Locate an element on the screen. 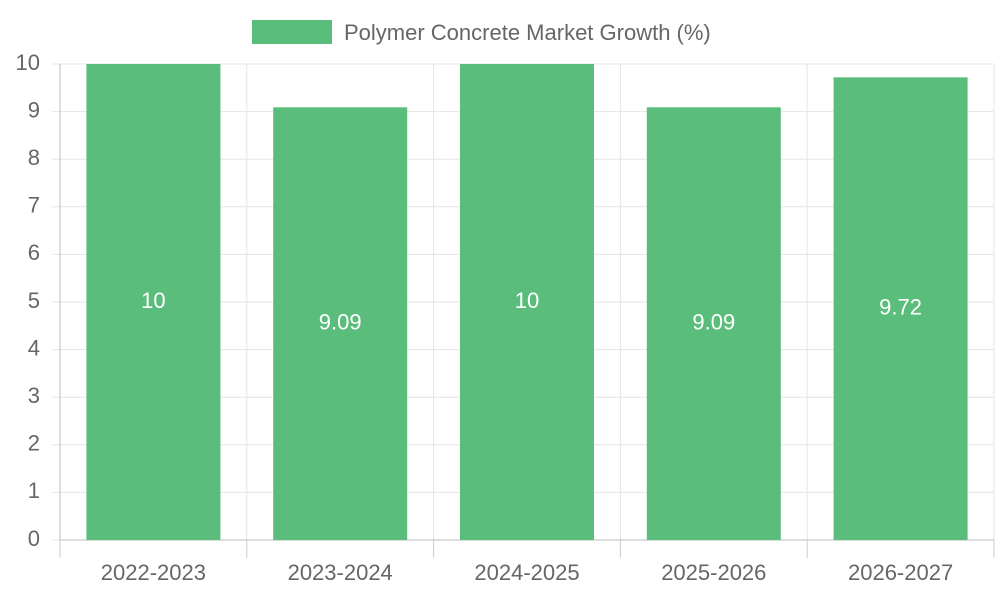 This screenshot has height=600, width=1000. legend: Polymer Concrete Market Growth (%) is located at coordinates (481, 32).